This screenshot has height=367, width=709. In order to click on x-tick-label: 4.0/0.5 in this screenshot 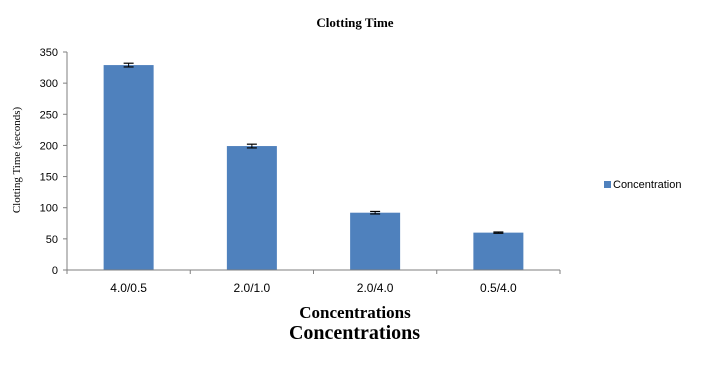, I will do `click(128, 288)`.